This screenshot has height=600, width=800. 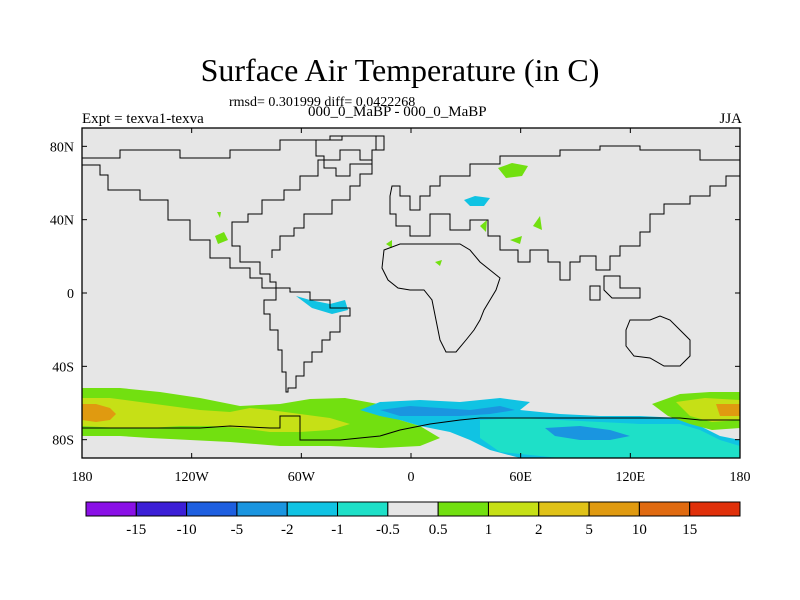 I want to click on anomaly-green-ar, so click(x=483, y=226).